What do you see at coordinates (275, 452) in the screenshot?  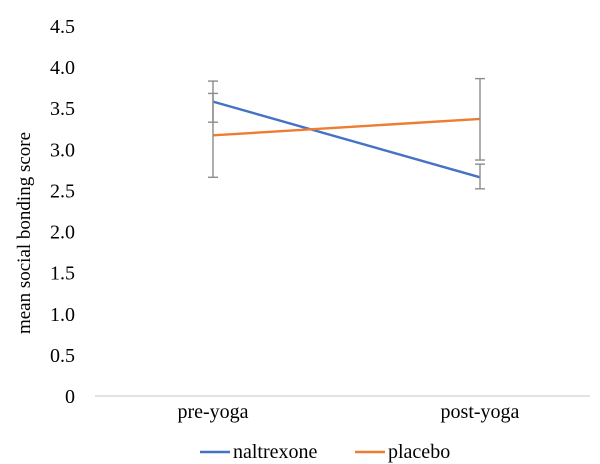 I see `legend-label: naltrexone` at bounding box center [275, 452].